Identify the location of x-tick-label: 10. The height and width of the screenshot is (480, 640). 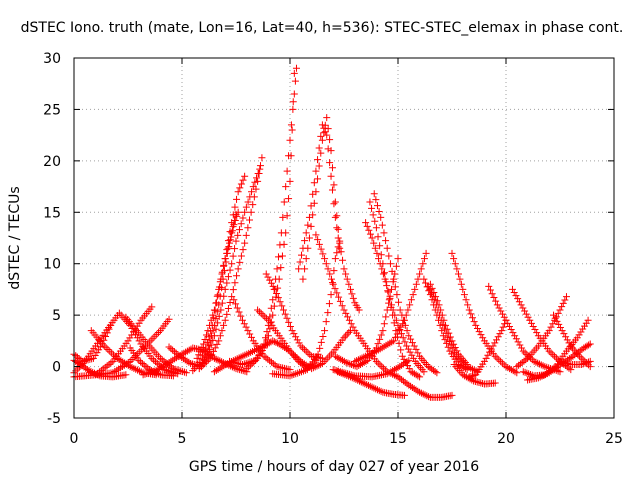
(290, 439).